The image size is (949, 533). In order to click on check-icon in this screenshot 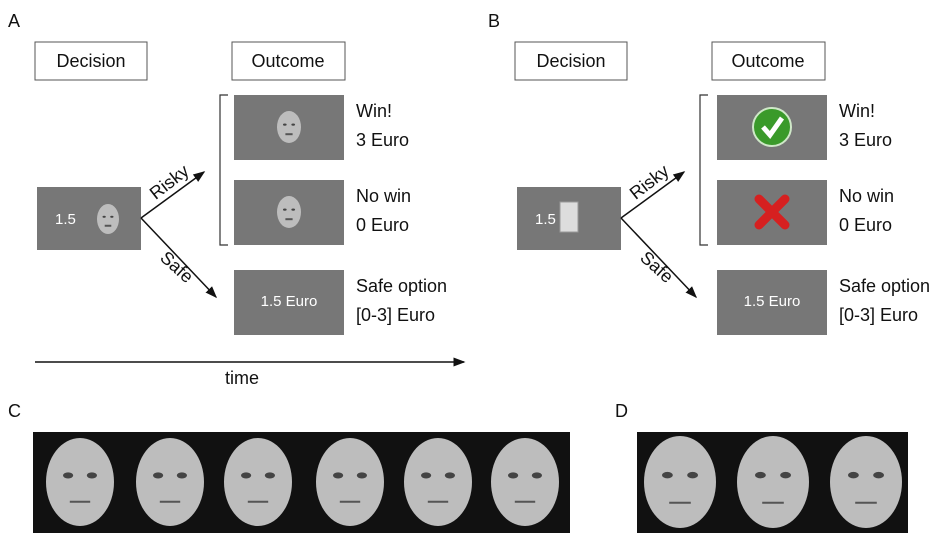, I will do `click(772, 127)`.